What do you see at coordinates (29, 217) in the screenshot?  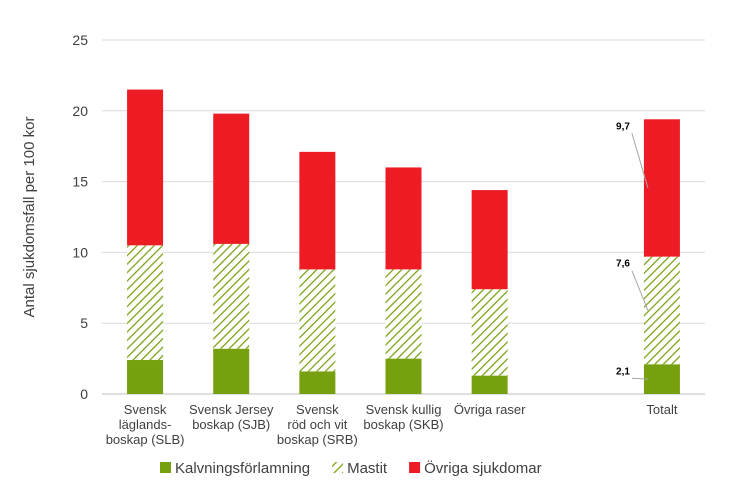 I see `y-axis-title: Antal sjukdomsfall per 100 kor` at bounding box center [29, 217].